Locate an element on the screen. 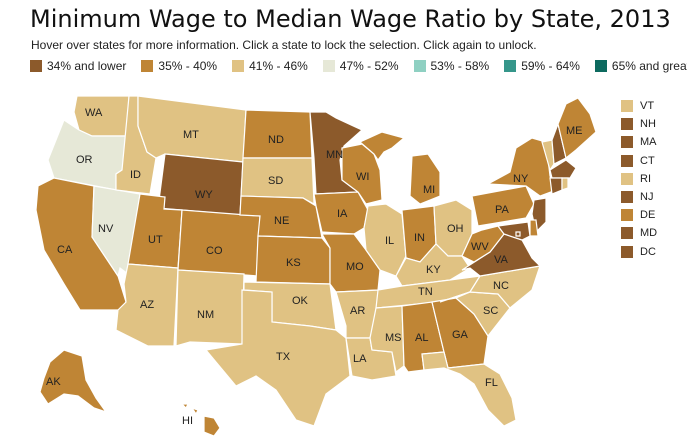 This screenshot has width=687, height=444. state-pa is located at coordinates (503, 206).